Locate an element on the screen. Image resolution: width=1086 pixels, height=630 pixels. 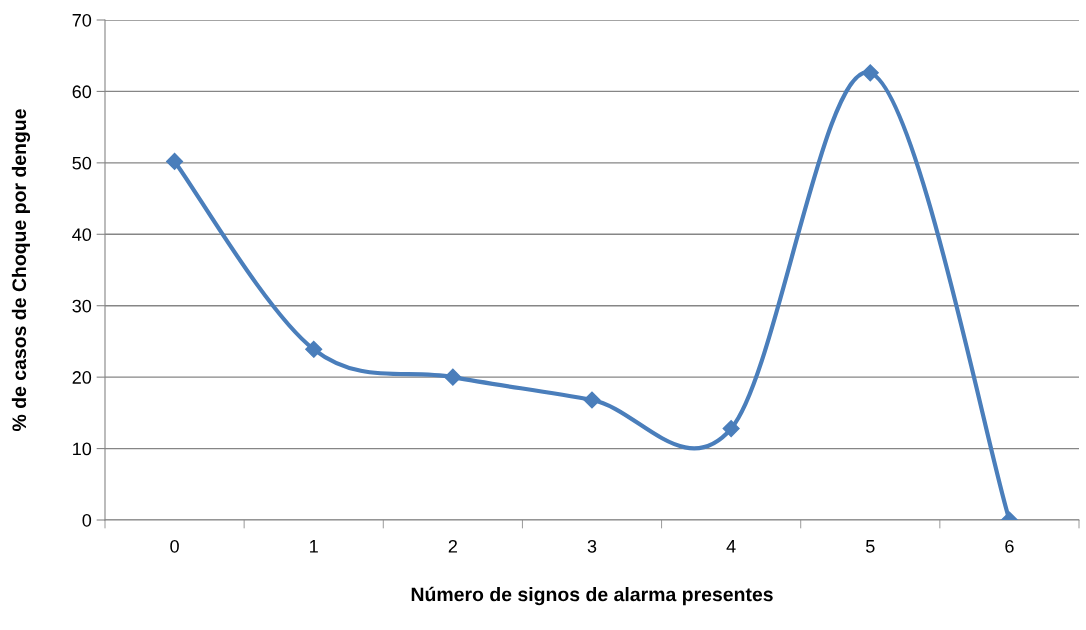
x-tick-label: 5 is located at coordinates (870, 546).